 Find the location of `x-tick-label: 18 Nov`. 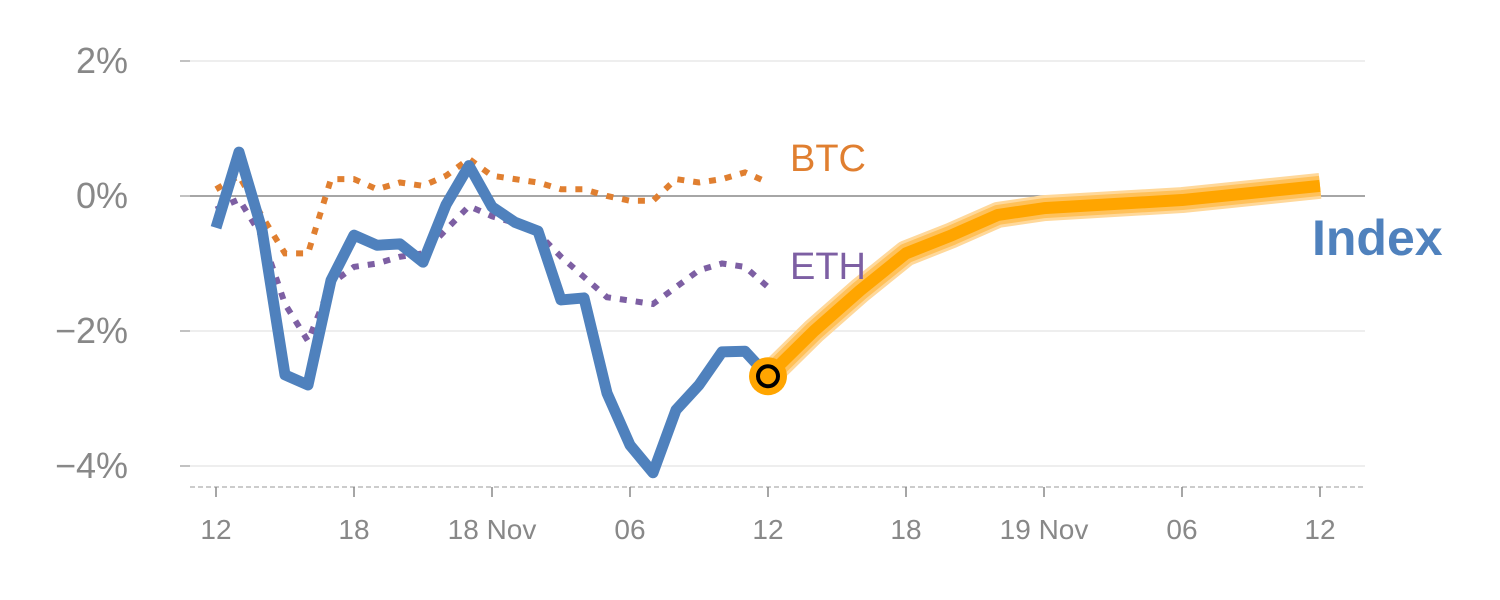

x-tick-label: 18 Nov is located at coordinates (492, 529).